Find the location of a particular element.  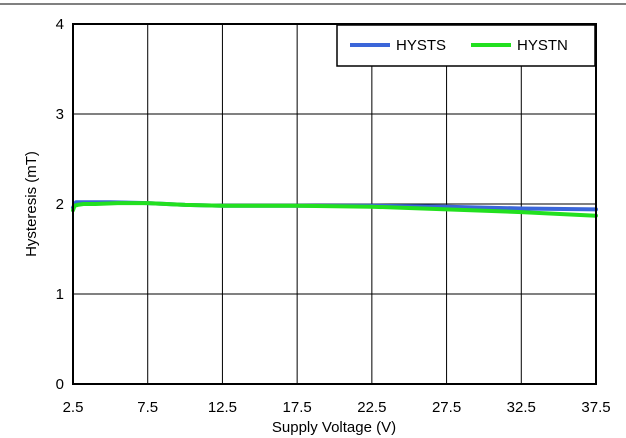

y-tick-label: 2 is located at coordinates (60, 204).